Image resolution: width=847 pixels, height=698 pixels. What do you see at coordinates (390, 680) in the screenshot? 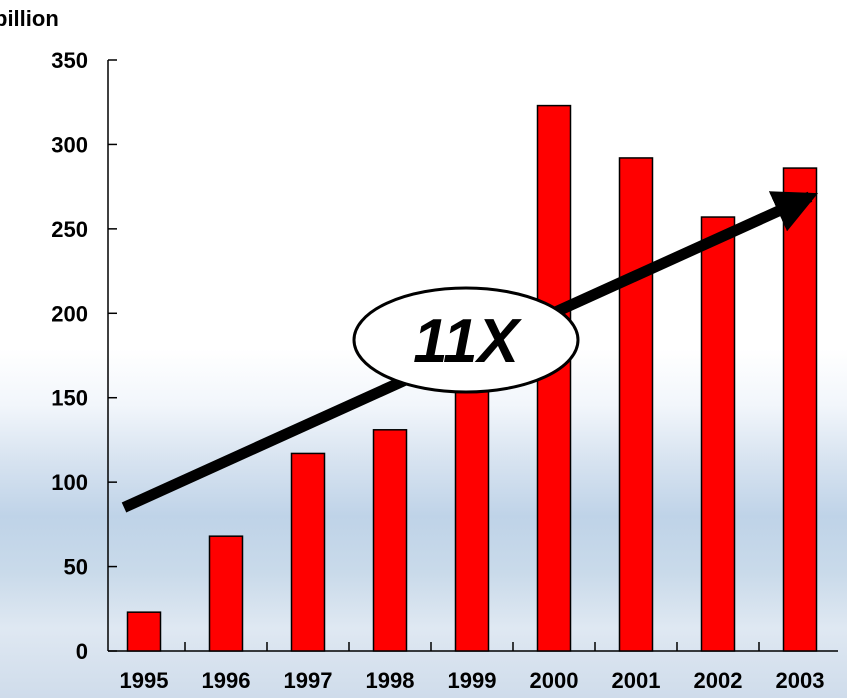
I see `x-tick-label: 1998` at bounding box center [390, 680].